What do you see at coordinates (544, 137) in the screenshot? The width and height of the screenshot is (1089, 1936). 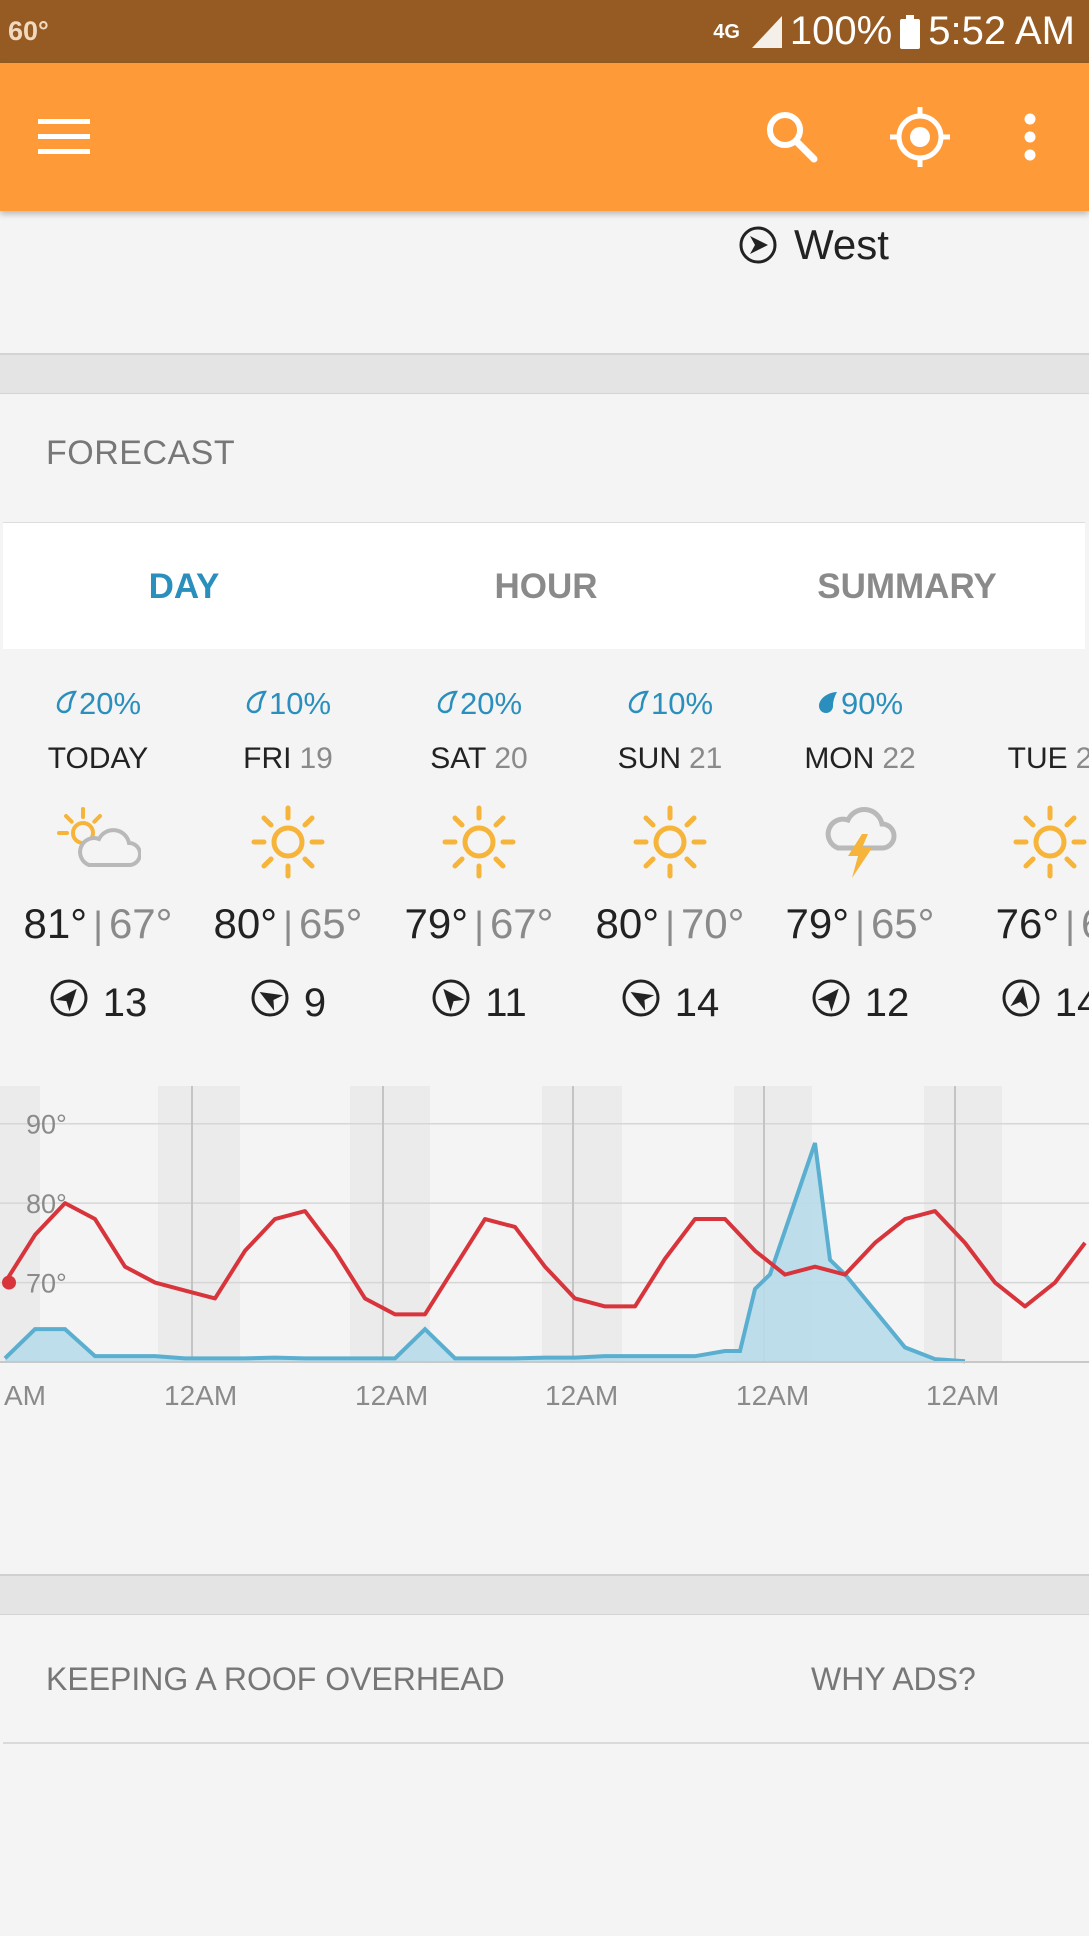 I see `app-bar` at bounding box center [544, 137].